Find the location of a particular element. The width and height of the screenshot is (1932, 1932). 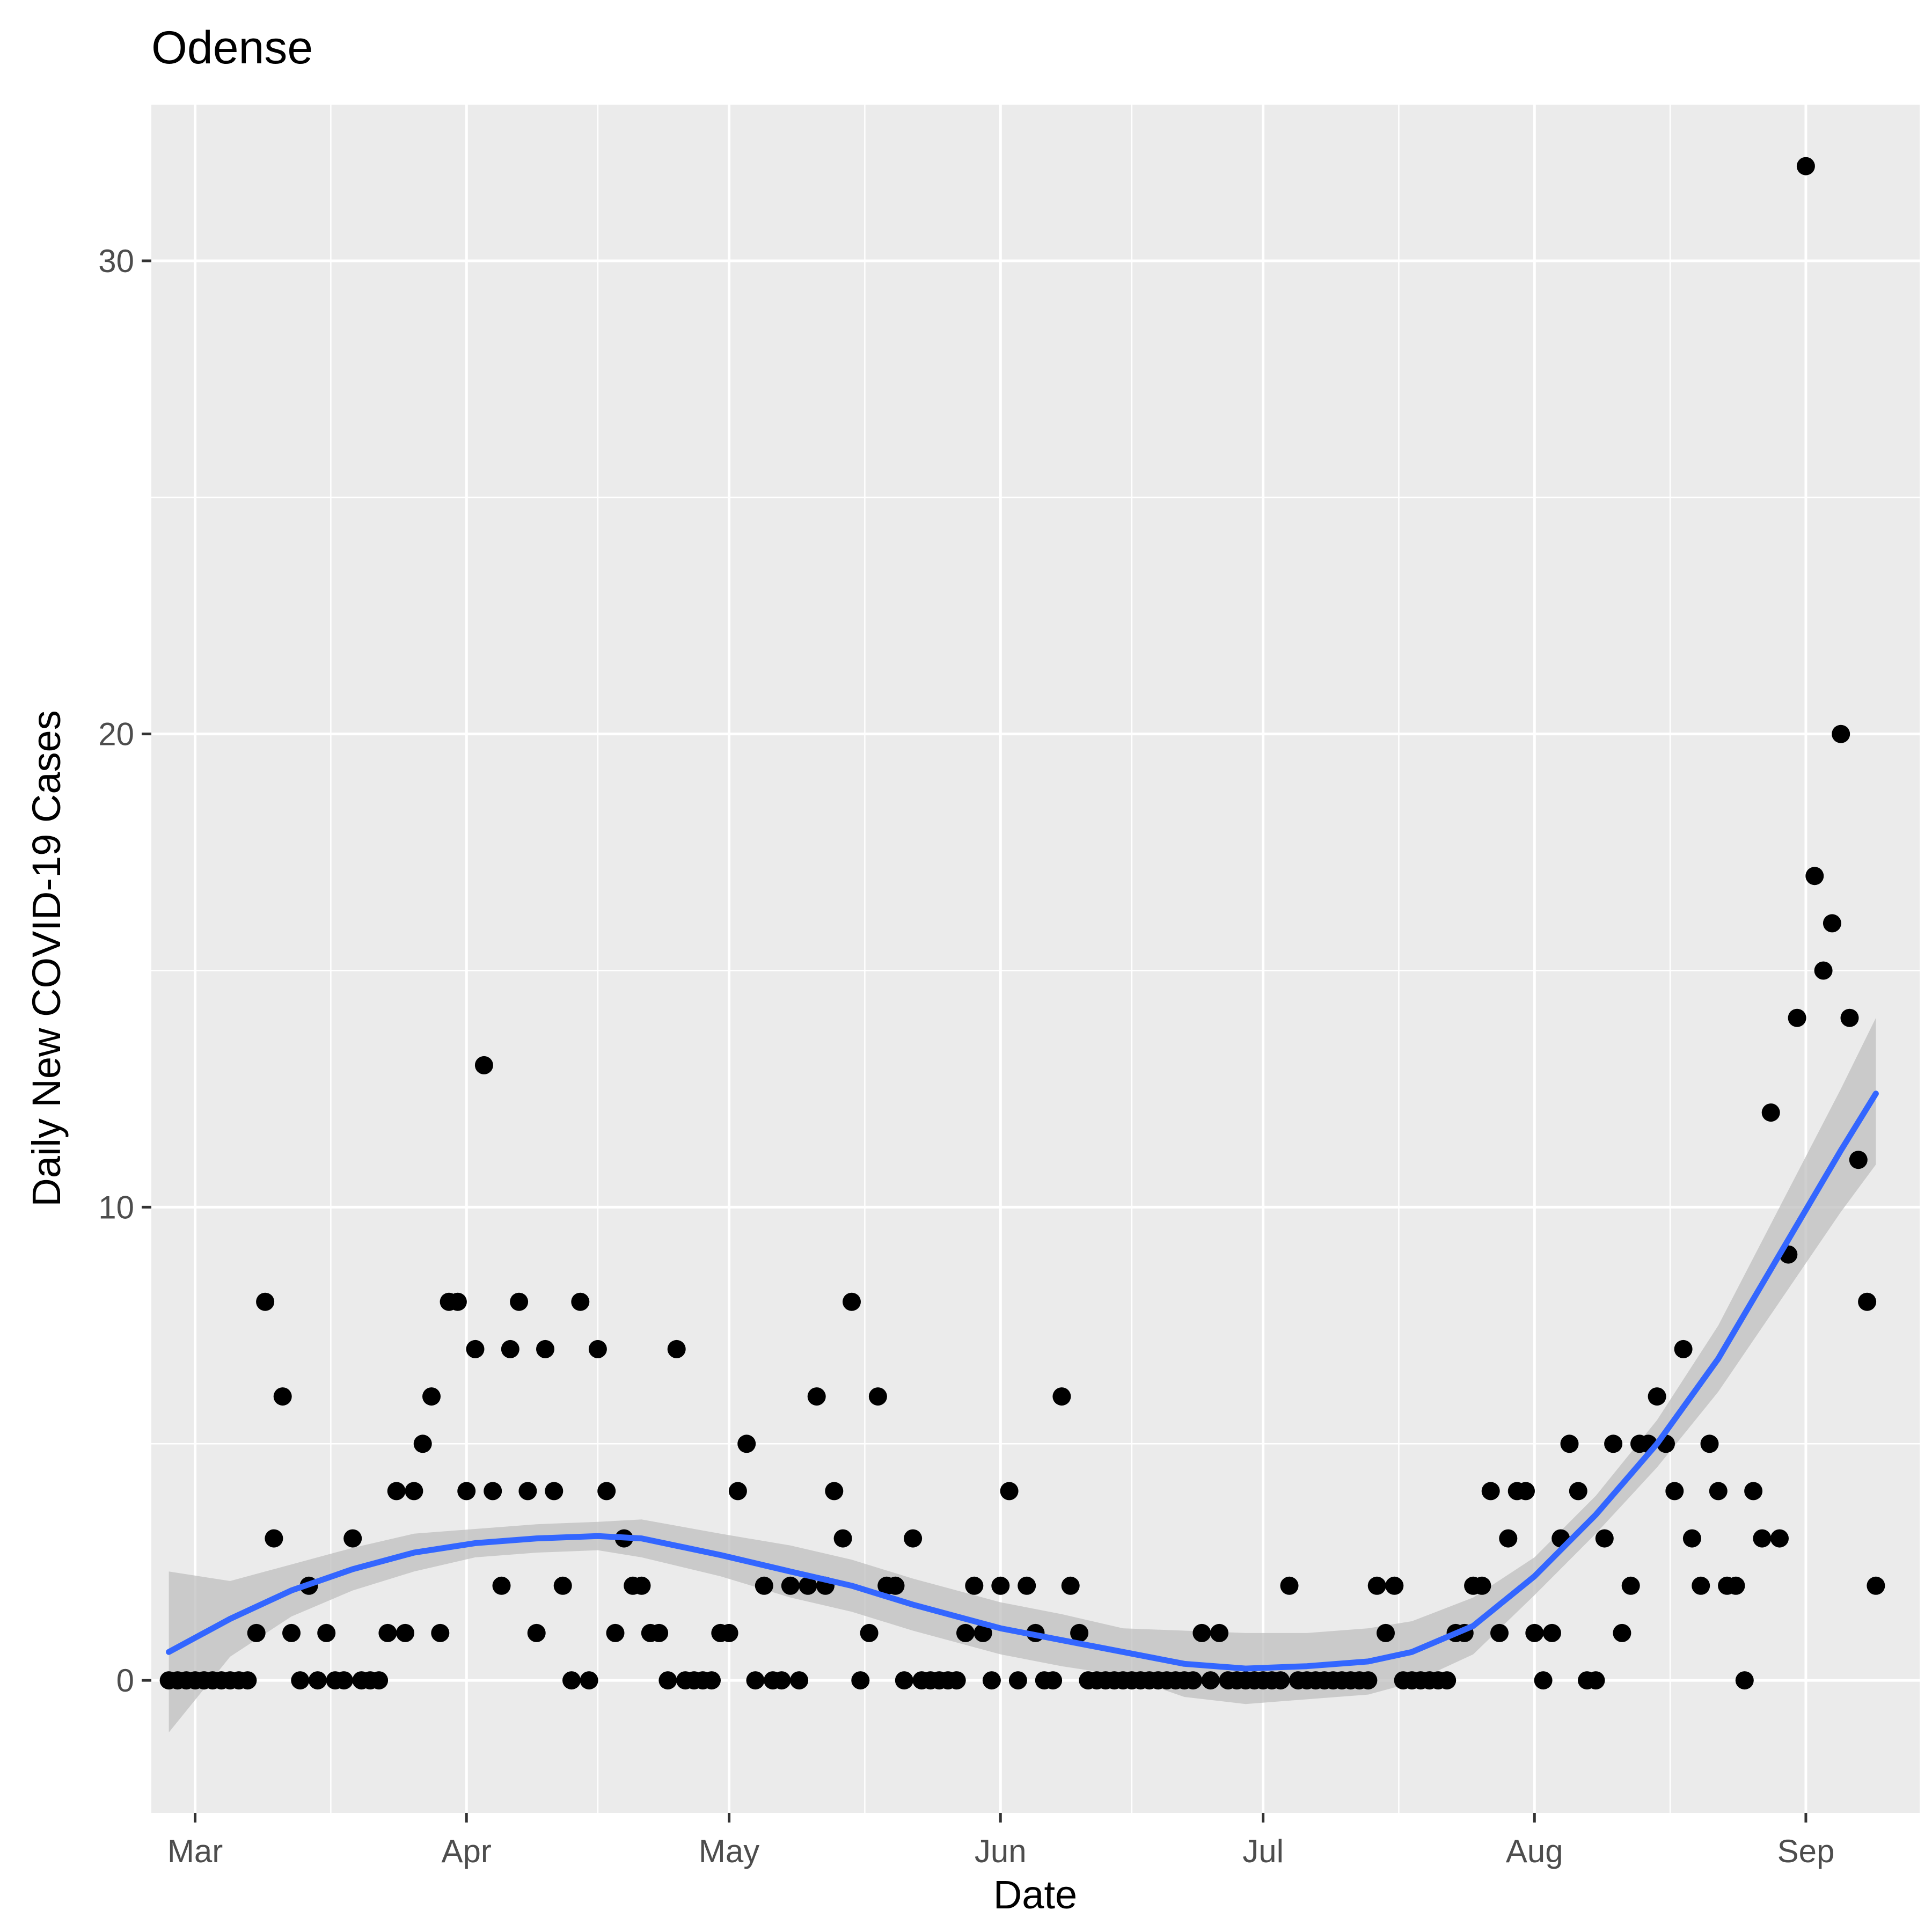

x-tick-label: Sep is located at coordinates (1806, 1851).